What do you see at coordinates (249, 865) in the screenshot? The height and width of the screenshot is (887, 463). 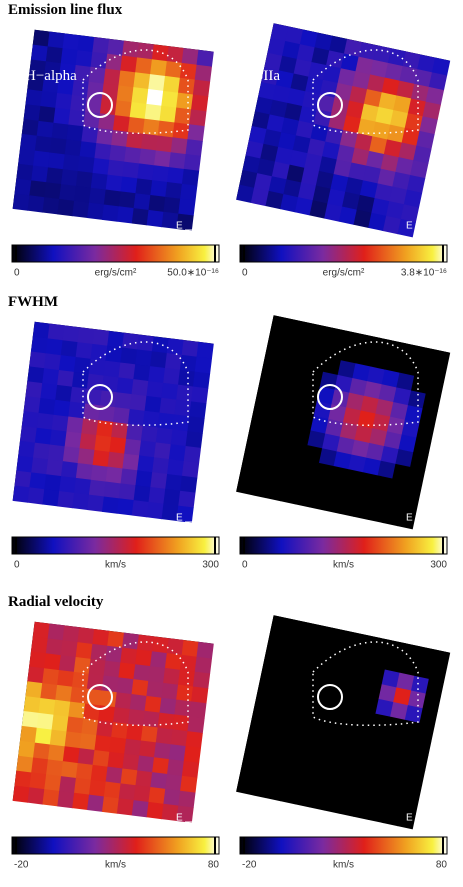 I see `colorbar-min: -20` at bounding box center [249, 865].